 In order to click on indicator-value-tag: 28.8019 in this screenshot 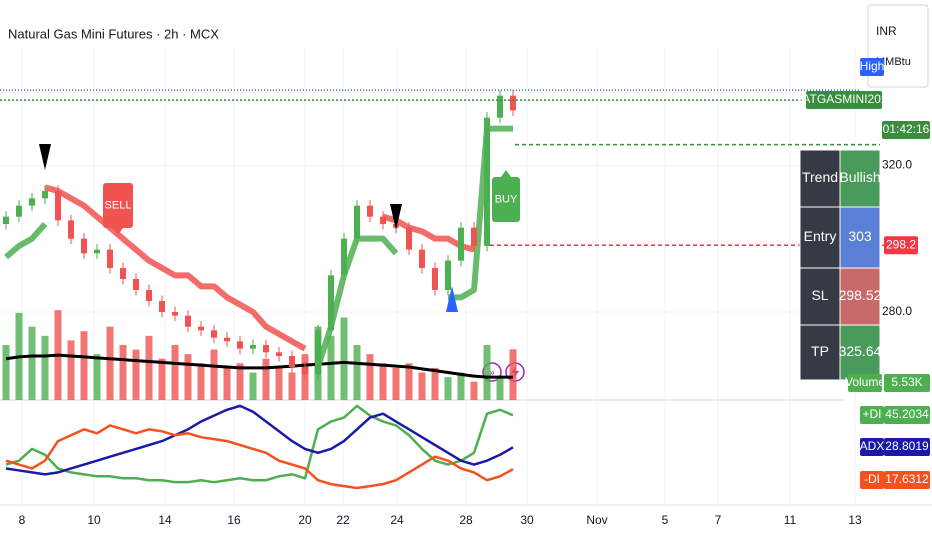, I will do `click(907, 446)`.